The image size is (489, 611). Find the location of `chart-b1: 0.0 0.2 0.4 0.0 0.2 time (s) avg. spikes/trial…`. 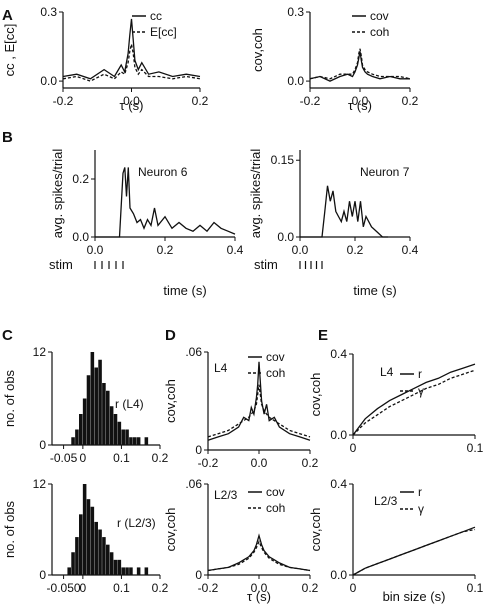

chart-b1: 0.0 0.2 0.4 0.0 0.2 time (s) avg. spikes/trial… is located at coordinates (146, 223).